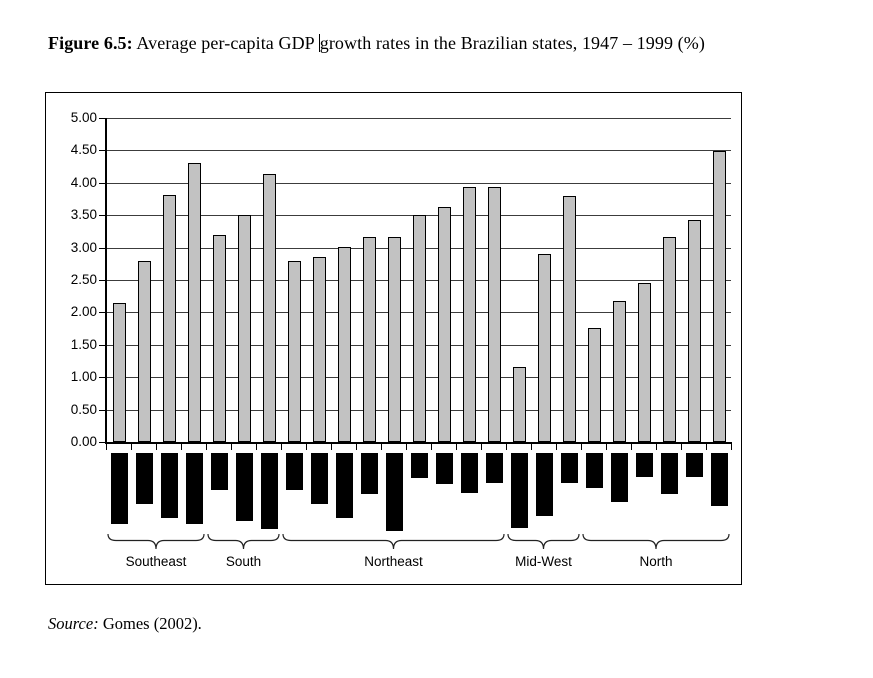 Image resolution: width=873 pixels, height=678 pixels. Describe the element at coordinates (83, 312) in the screenshot. I see `y-tick-label: 2.00` at that location.